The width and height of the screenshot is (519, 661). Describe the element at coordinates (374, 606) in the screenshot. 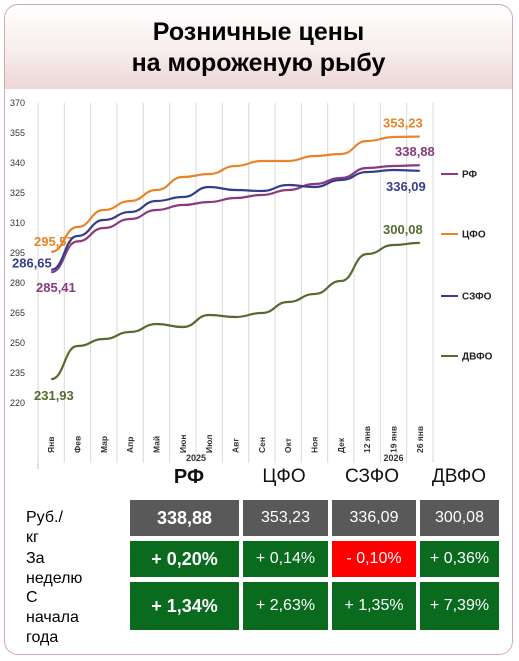

I see `cell-ytd-szfo: + 1,35%` at that location.